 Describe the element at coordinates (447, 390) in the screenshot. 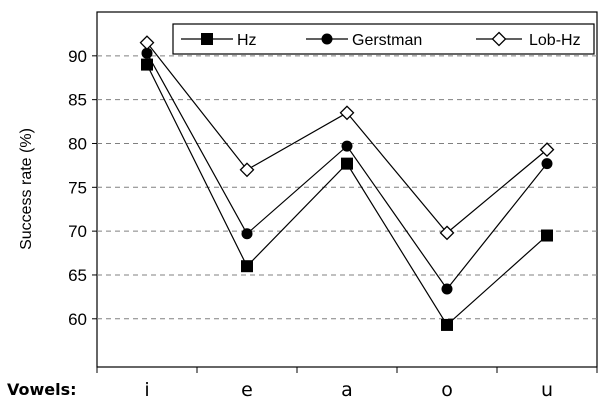

I see `x-tick-label: o` at that location.